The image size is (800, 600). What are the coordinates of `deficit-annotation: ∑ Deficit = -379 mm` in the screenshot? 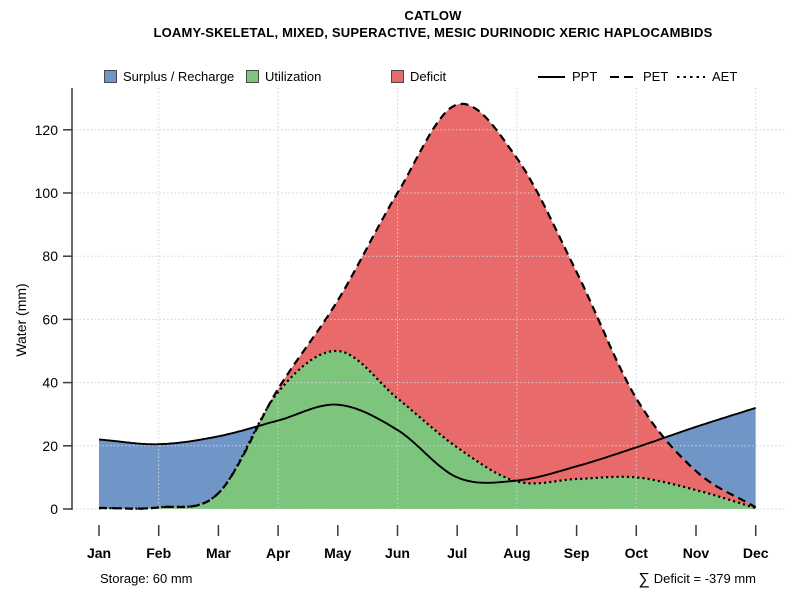 It's located at (658, 580).